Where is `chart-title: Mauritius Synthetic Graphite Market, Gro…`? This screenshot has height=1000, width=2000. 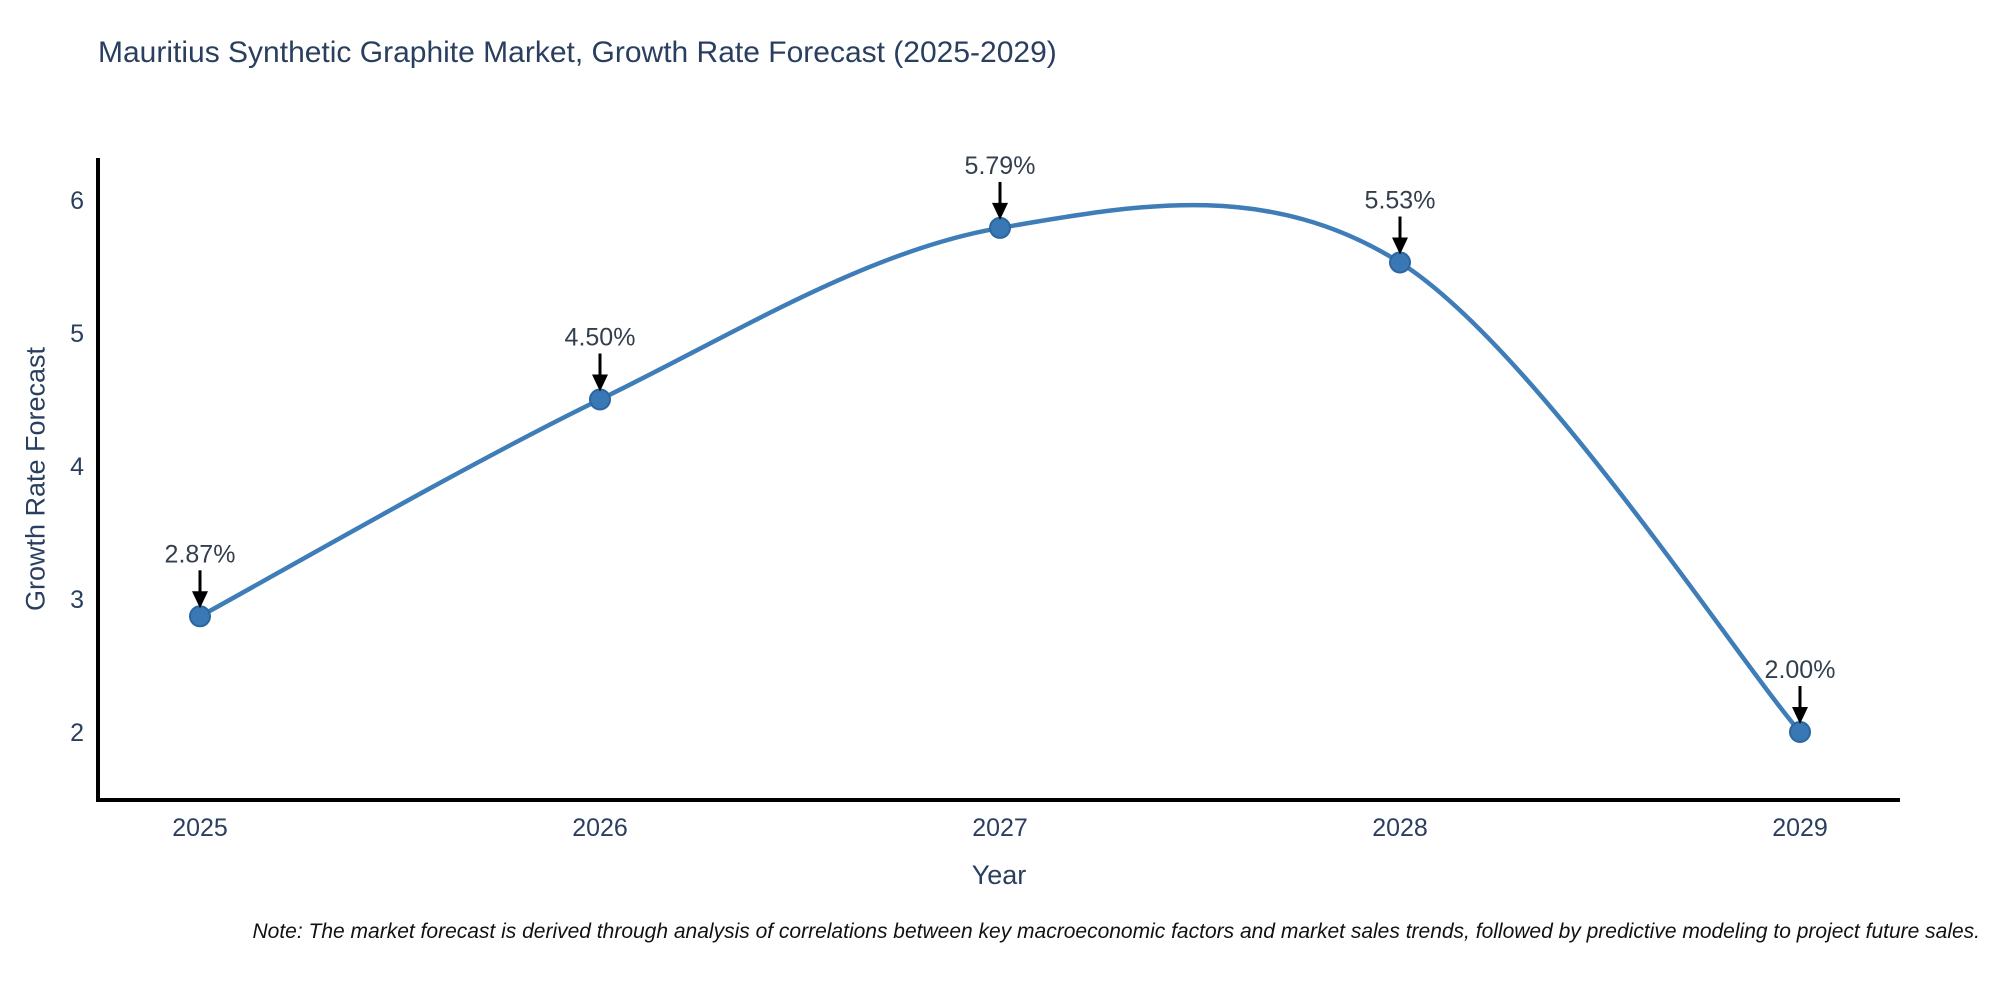
chart-title: Mauritius Synthetic Graphite Market, Gro… is located at coordinates (577, 52).